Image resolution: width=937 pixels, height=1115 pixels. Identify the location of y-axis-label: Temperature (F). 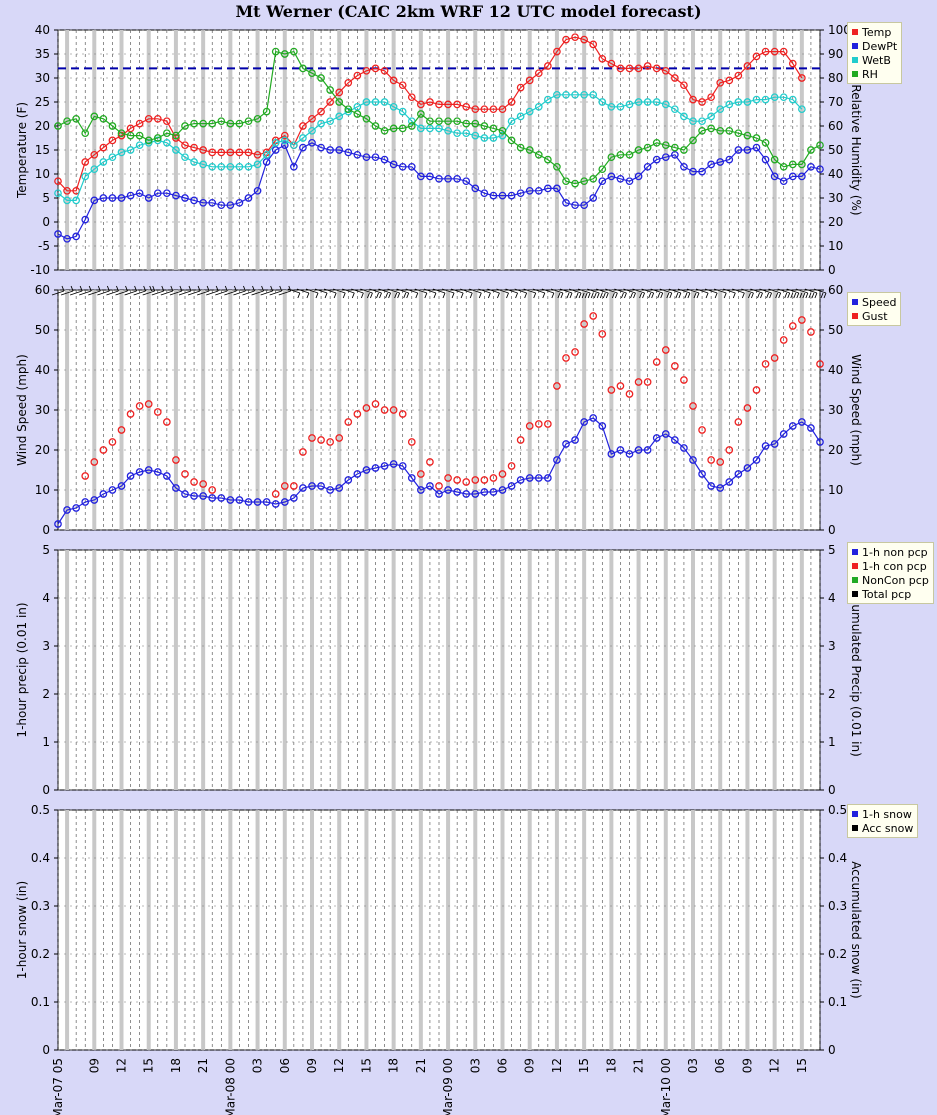
(22, 150).